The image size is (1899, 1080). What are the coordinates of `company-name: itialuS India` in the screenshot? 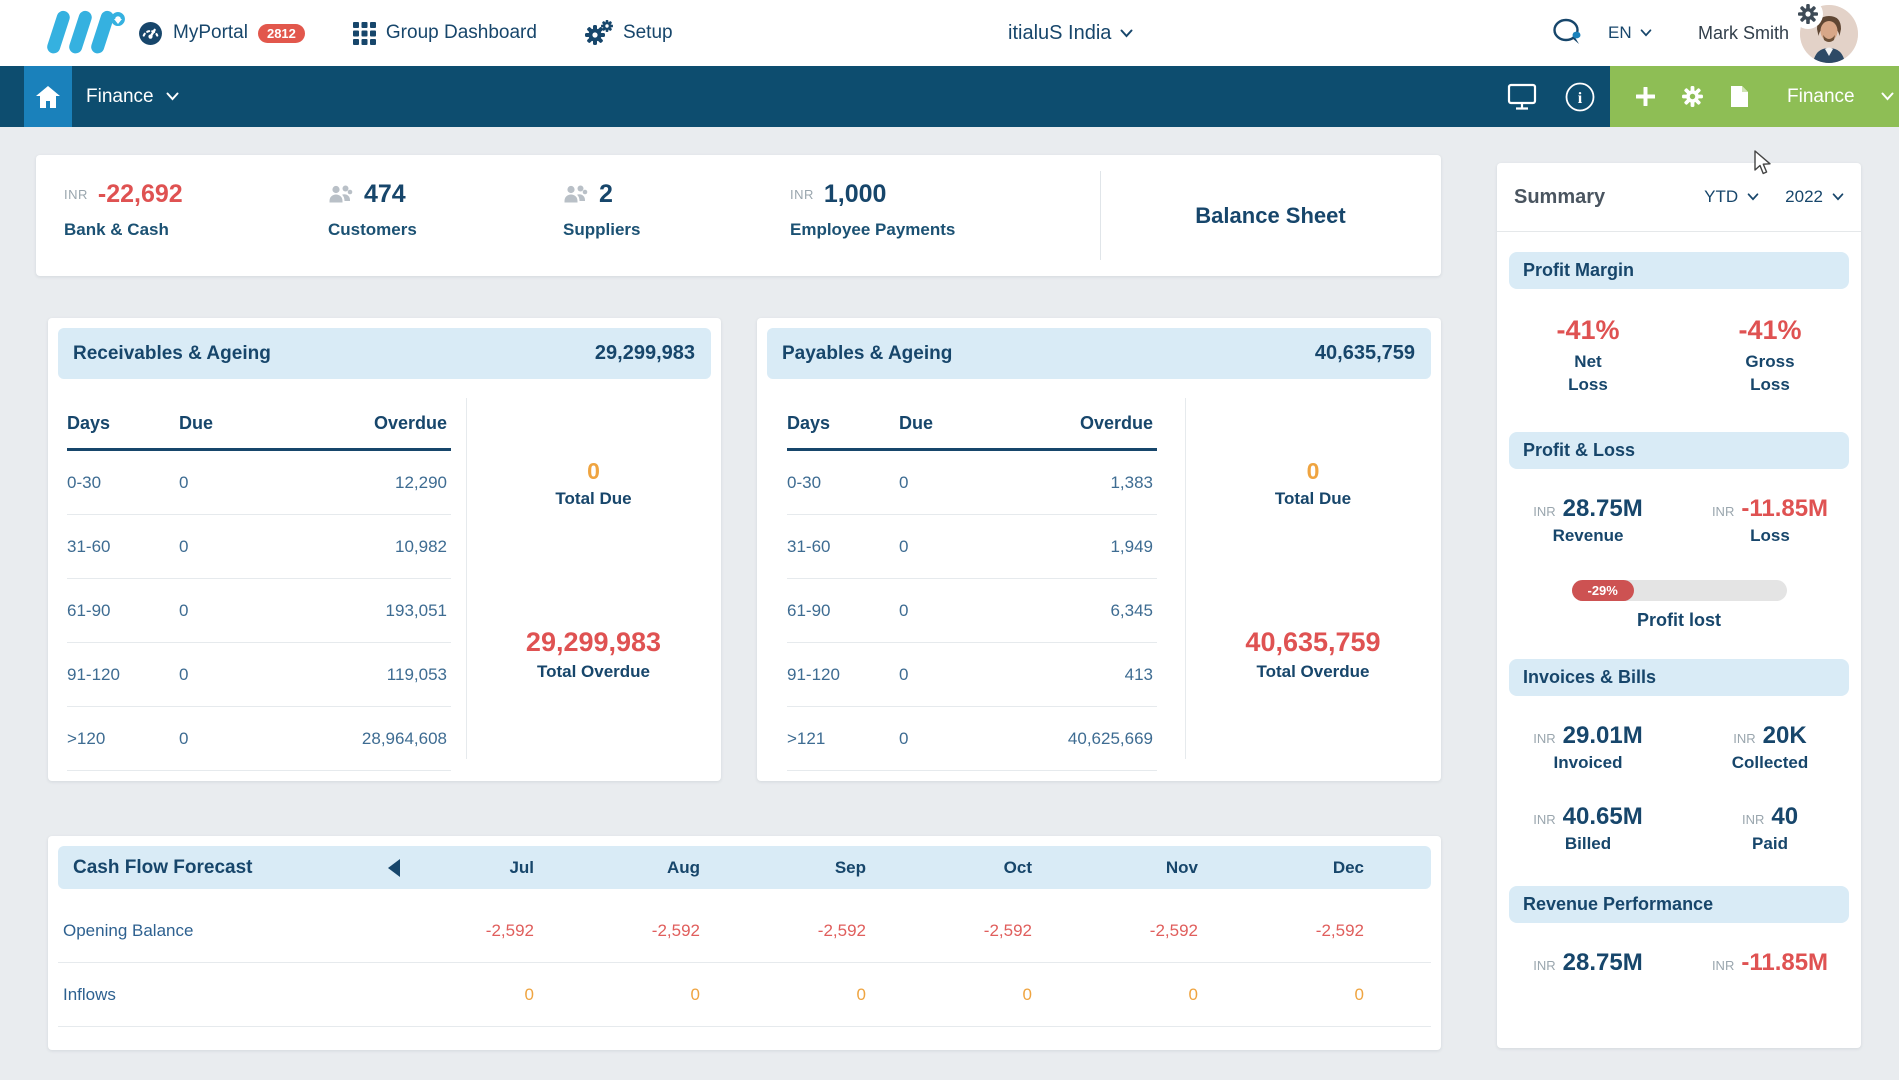 It's located at (1060, 32).